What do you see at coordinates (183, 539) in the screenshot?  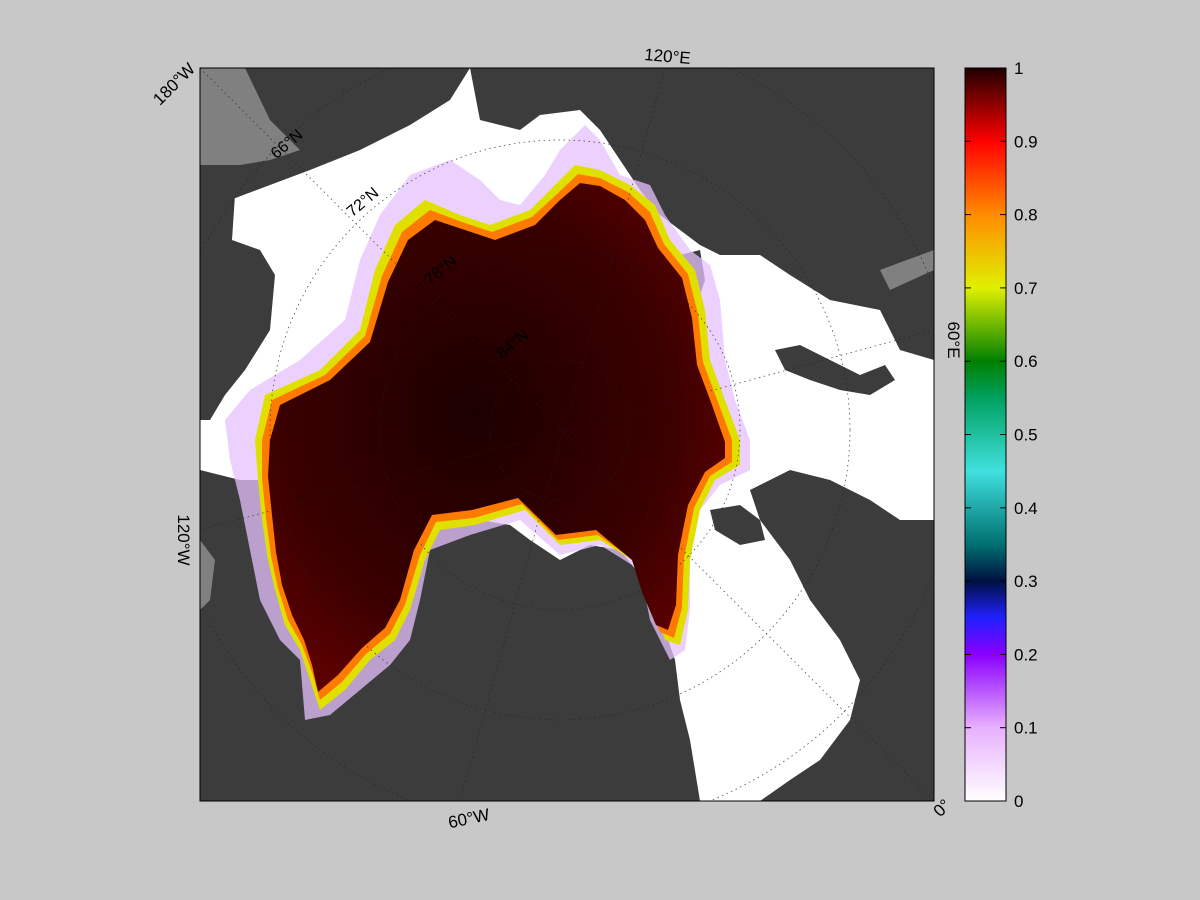 I see `lon-label-120w: 120°W` at bounding box center [183, 539].